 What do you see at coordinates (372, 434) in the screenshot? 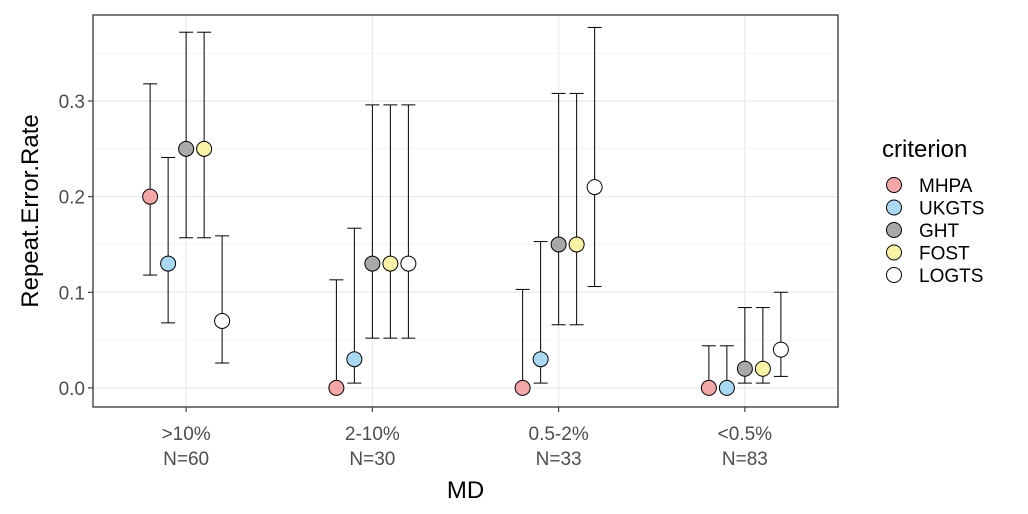
I see `x-tick-label: 2-10%` at bounding box center [372, 434].